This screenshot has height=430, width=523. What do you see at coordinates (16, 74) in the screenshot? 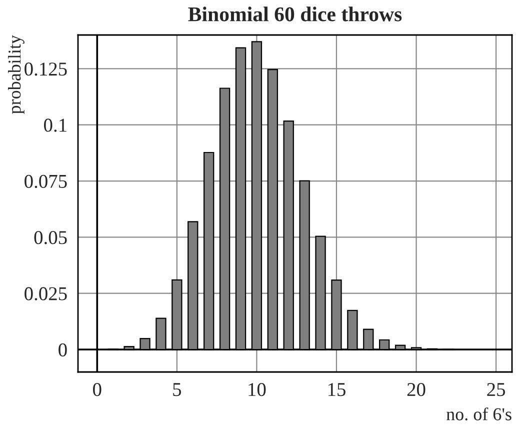
I see `y-axis-title: probability` at bounding box center [16, 74].